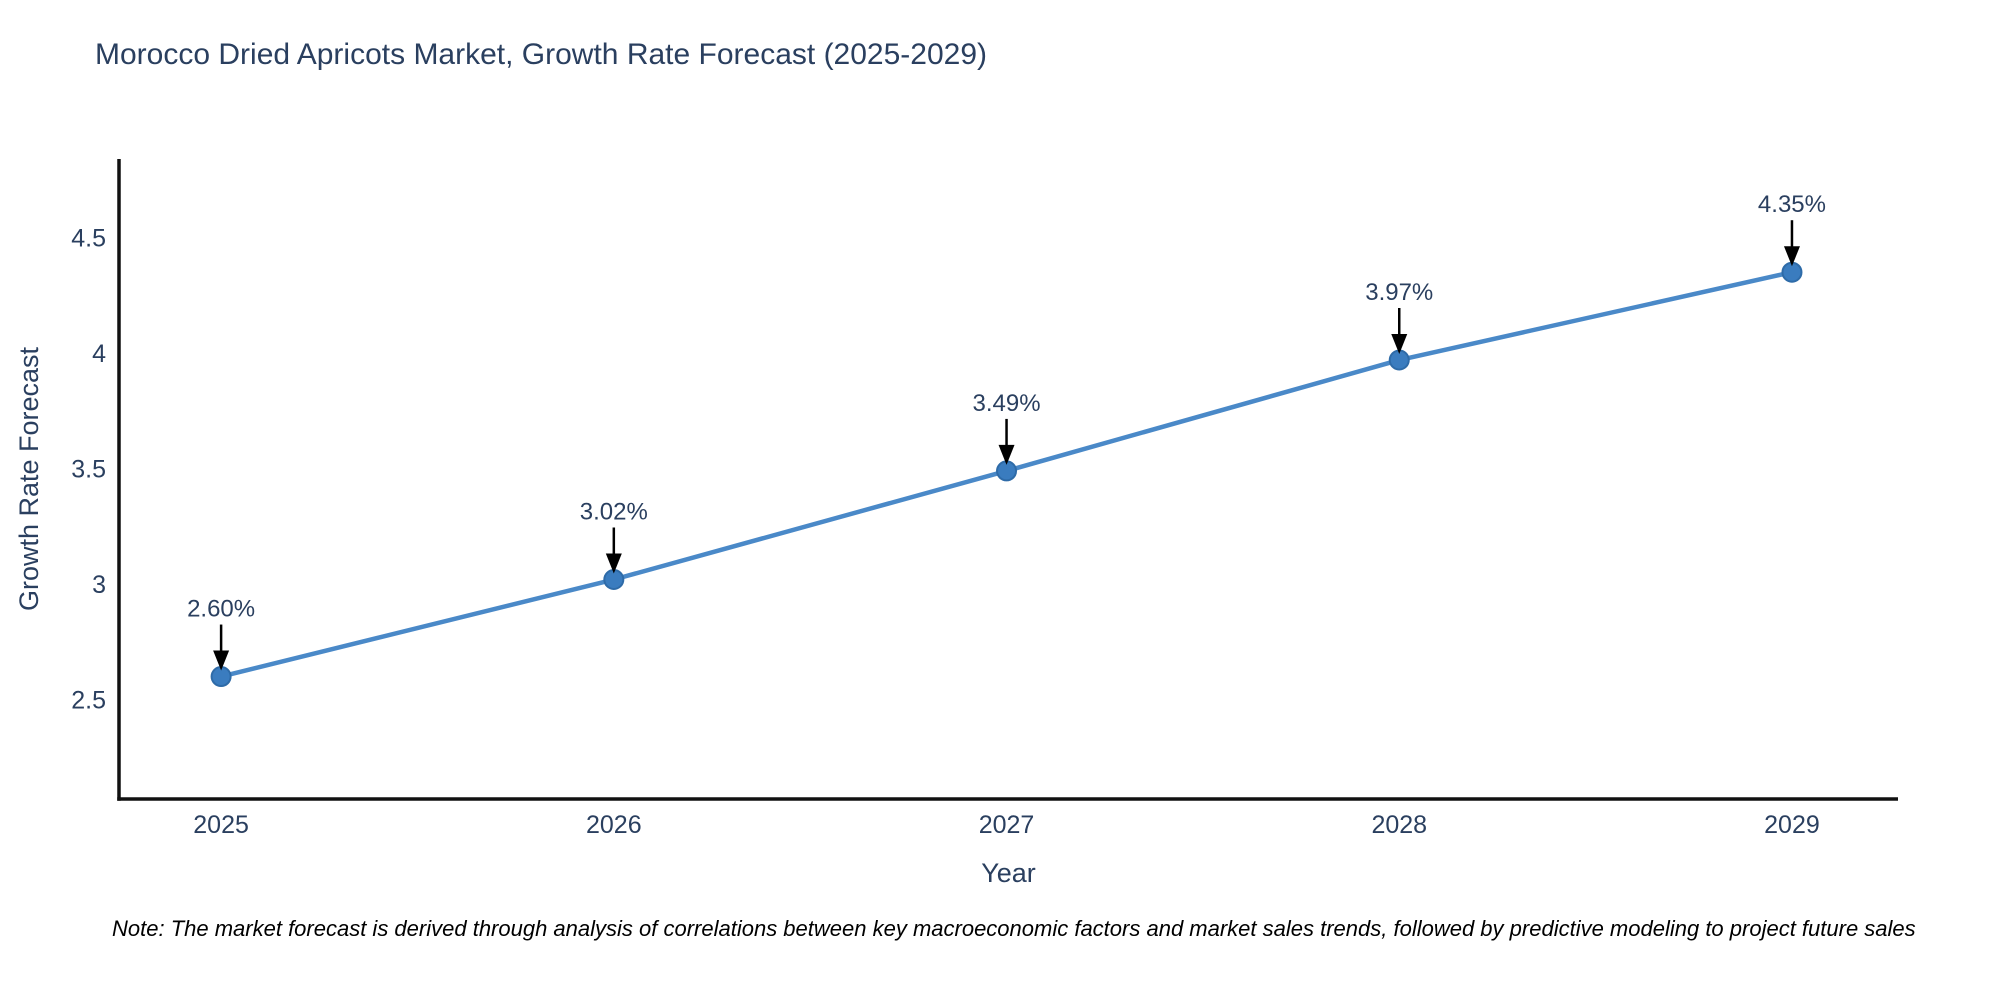 The height and width of the screenshot is (1000, 2000). I want to click on y-tick-label: 3, so click(99, 585).